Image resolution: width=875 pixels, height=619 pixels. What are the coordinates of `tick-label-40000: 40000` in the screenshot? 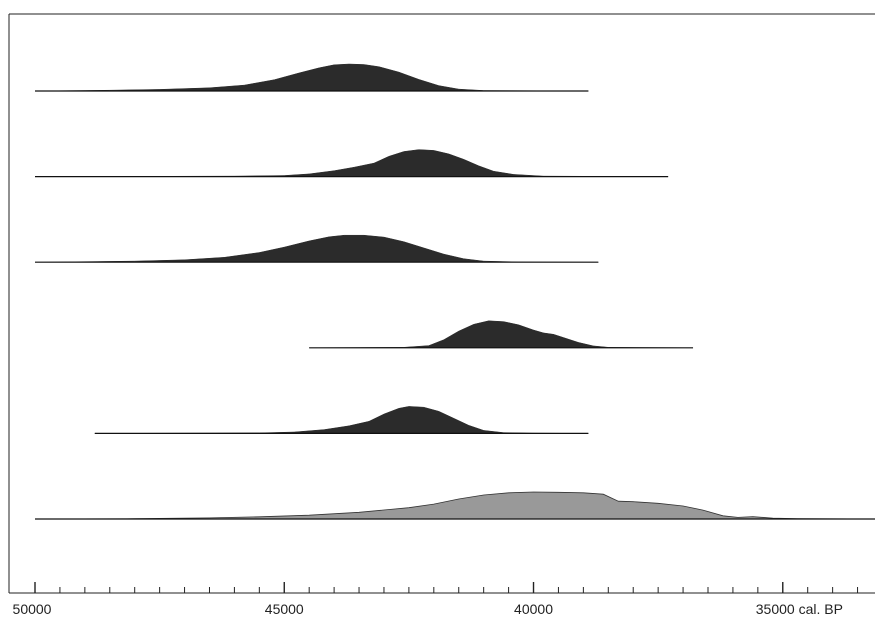 It's located at (533, 609).